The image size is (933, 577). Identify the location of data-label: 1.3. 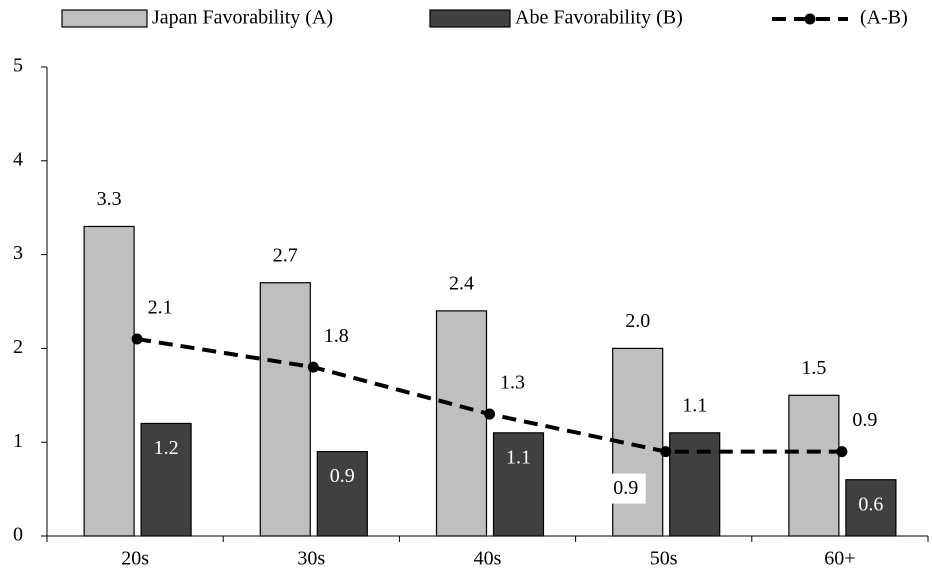
(512, 383).